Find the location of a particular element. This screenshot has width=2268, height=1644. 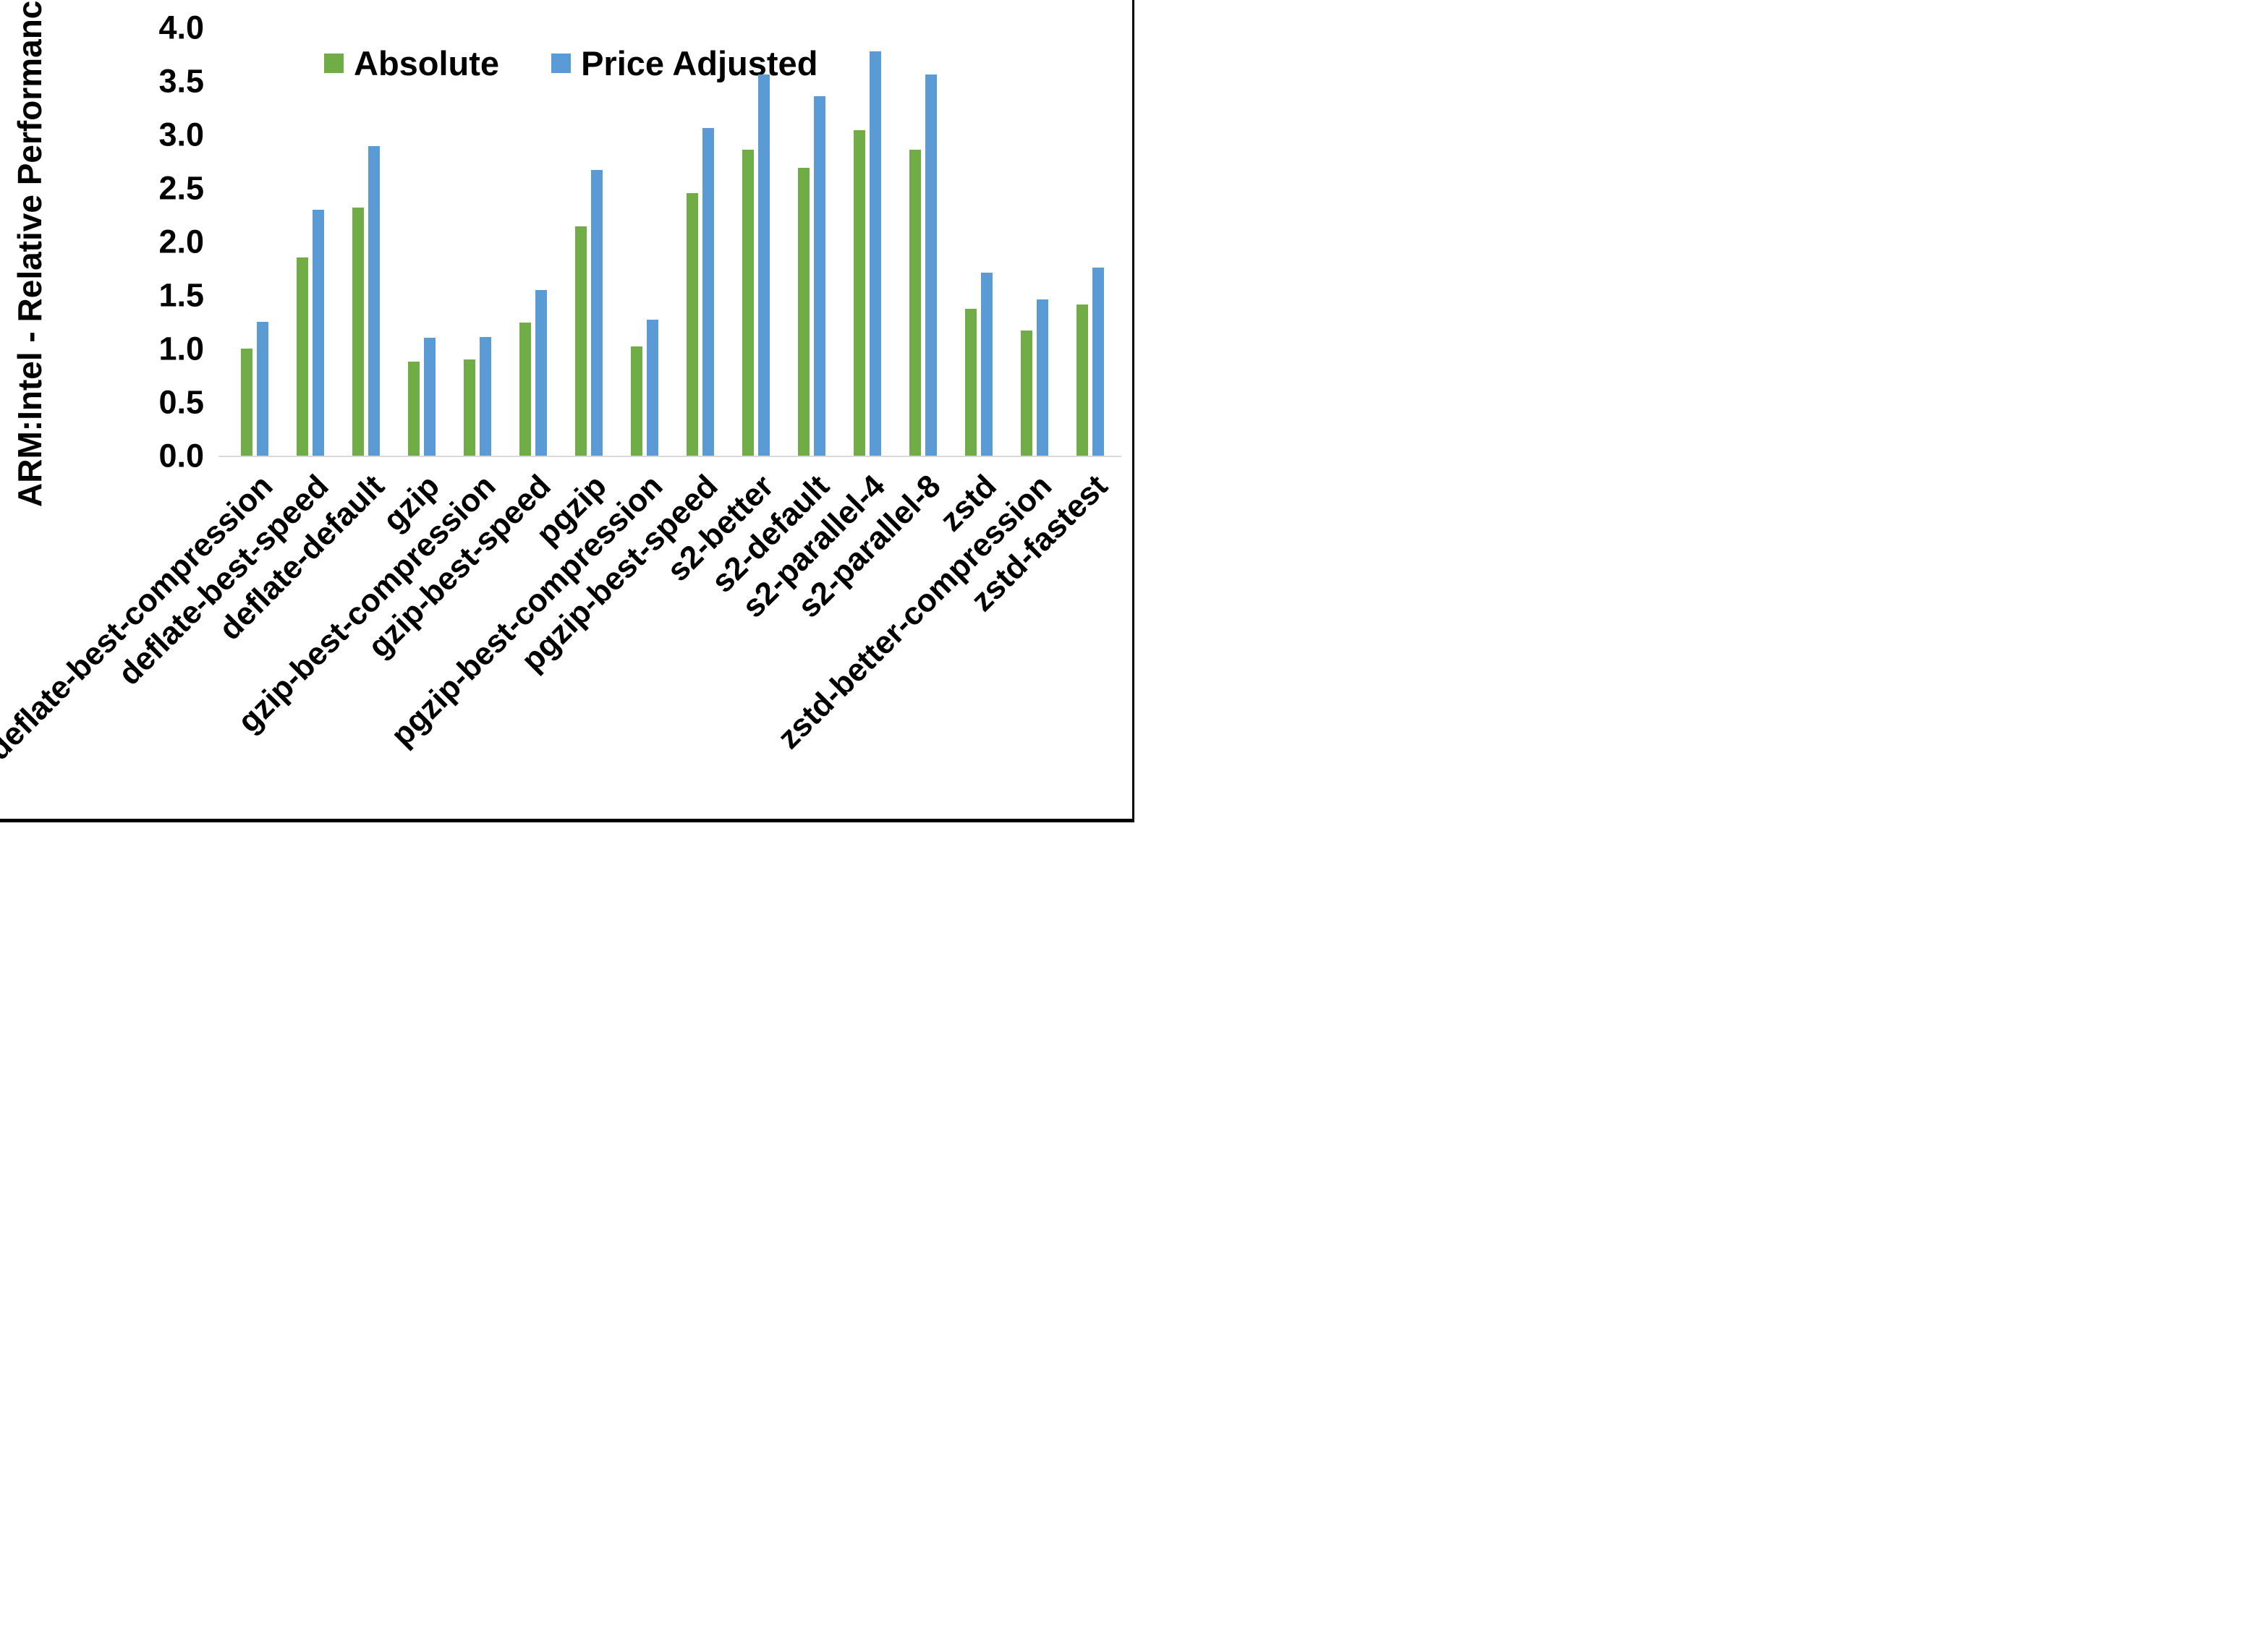

legend-swatch-absolute is located at coordinates (334, 63).